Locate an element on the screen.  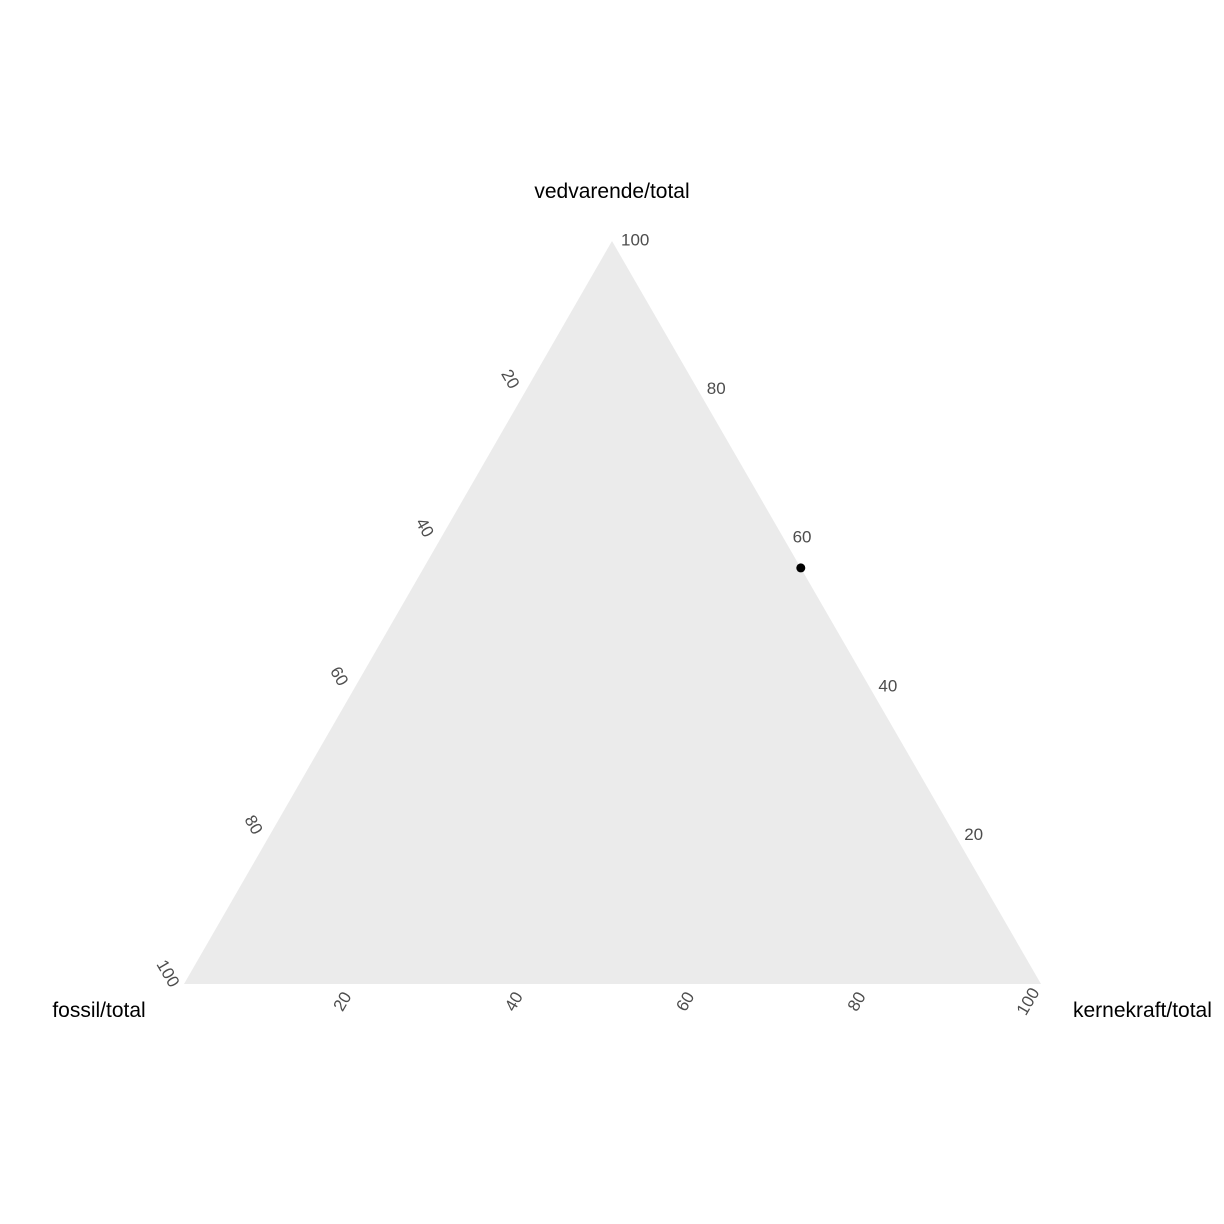
left-tick-label-80: 80 is located at coordinates (254, 825).